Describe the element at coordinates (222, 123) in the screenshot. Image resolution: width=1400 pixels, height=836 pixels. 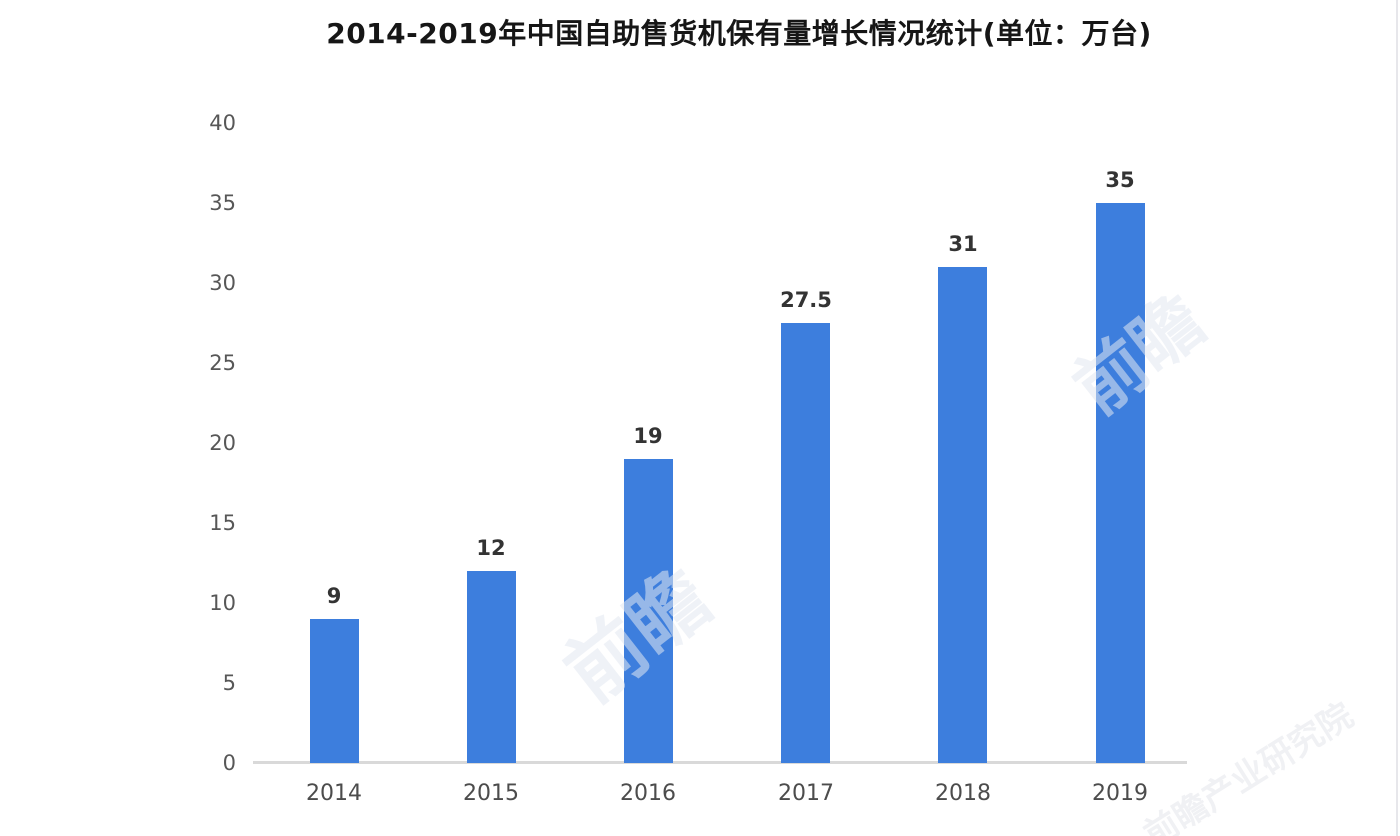
I see `y-tick-label-40: 40` at that location.